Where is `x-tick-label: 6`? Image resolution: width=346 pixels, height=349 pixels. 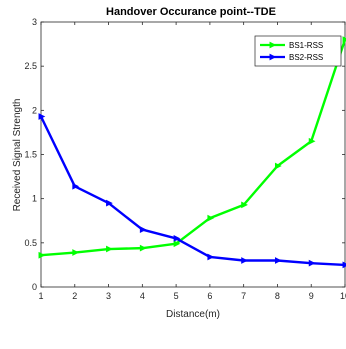
x-tick-label: 6 is located at coordinates (209, 296).